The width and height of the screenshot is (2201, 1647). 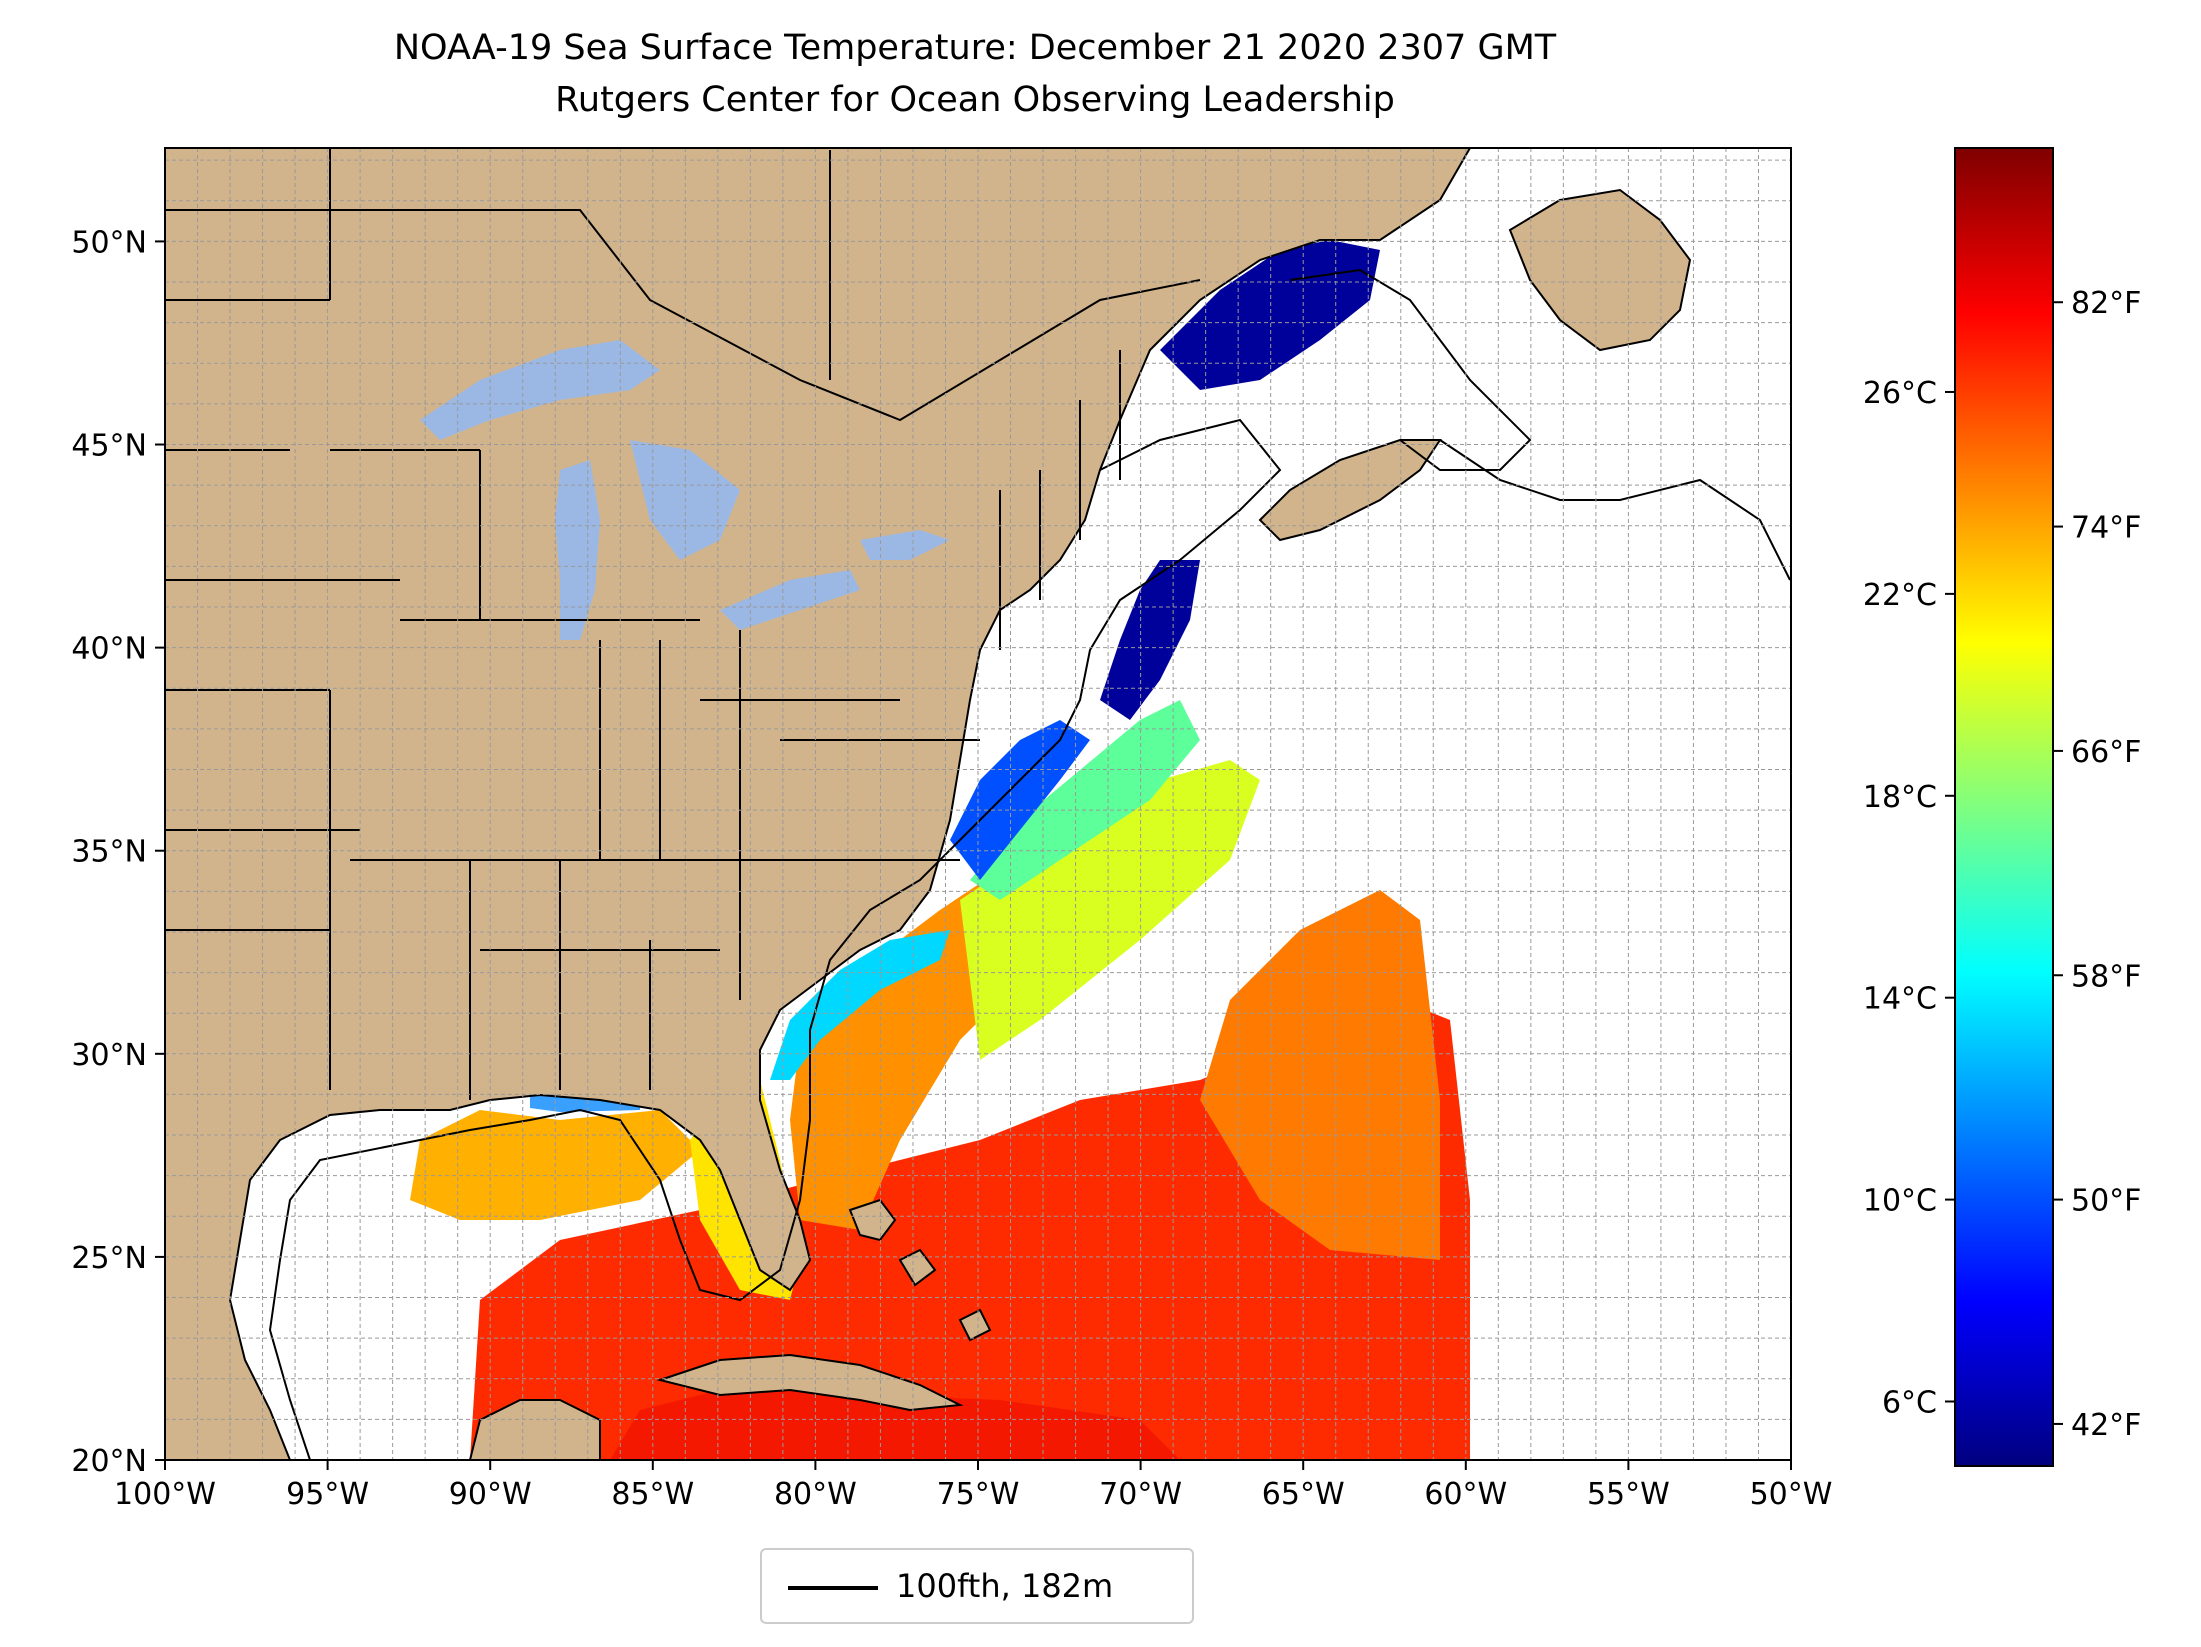 What do you see at coordinates (2097, 864) in the screenshot?
I see `colorbar-fahrenheit-axis: 42°F 50°F 58°F 66°F 74°F 82°F` at bounding box center [2097, 864].